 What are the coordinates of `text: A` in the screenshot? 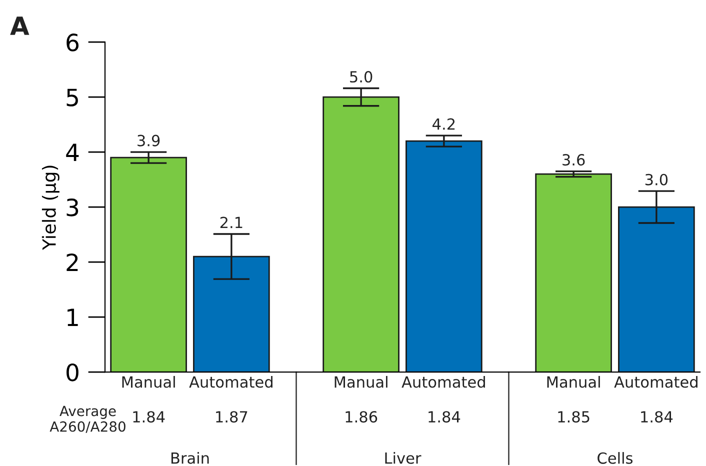 It's located at (20, 25).